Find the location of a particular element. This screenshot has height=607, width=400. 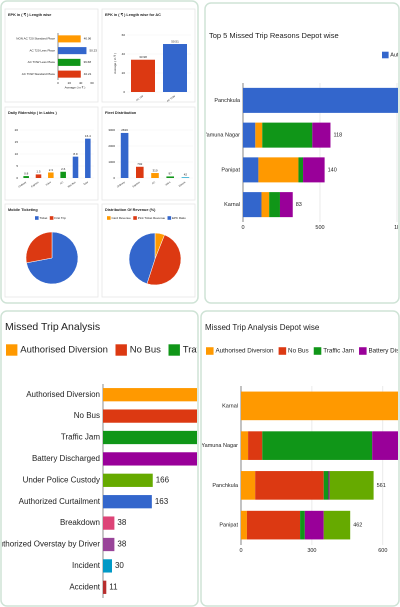

x-tick-label: 60 is located at coordinates (92, 83).